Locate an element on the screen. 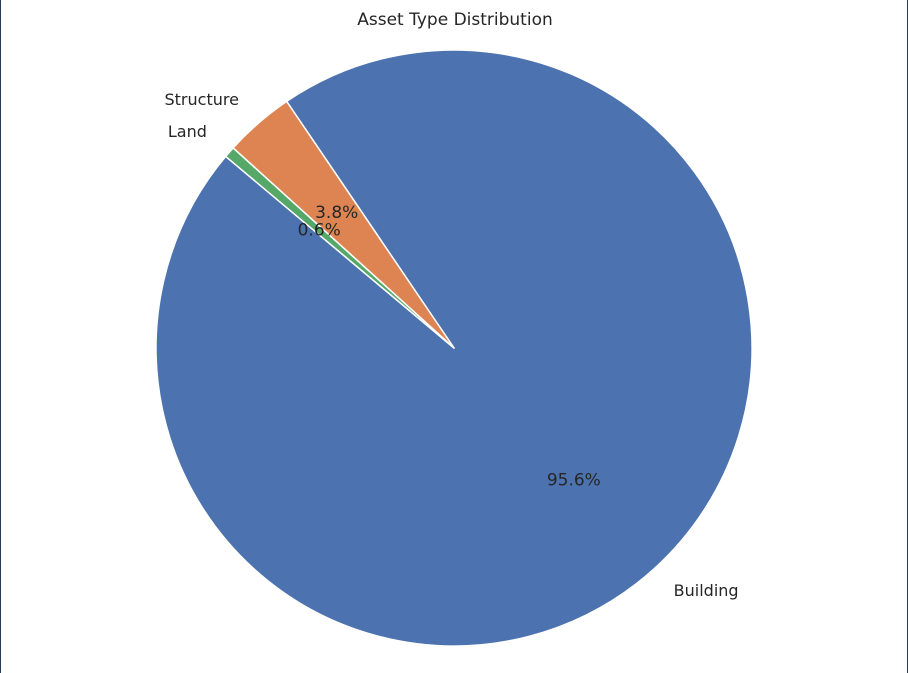 The height and width of the screenshot is (673, 908). pct-label-land: 0.6% is located at coordinates (319, 231).